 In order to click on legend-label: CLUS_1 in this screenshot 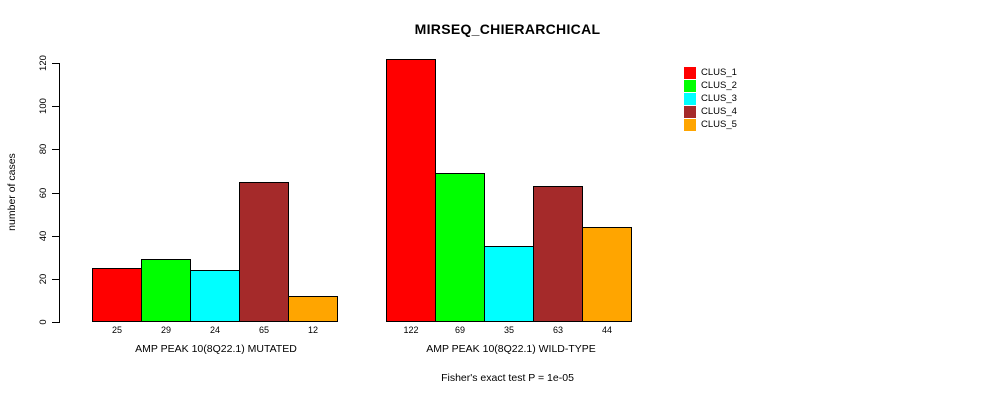, I will do `click(719, 72)`.